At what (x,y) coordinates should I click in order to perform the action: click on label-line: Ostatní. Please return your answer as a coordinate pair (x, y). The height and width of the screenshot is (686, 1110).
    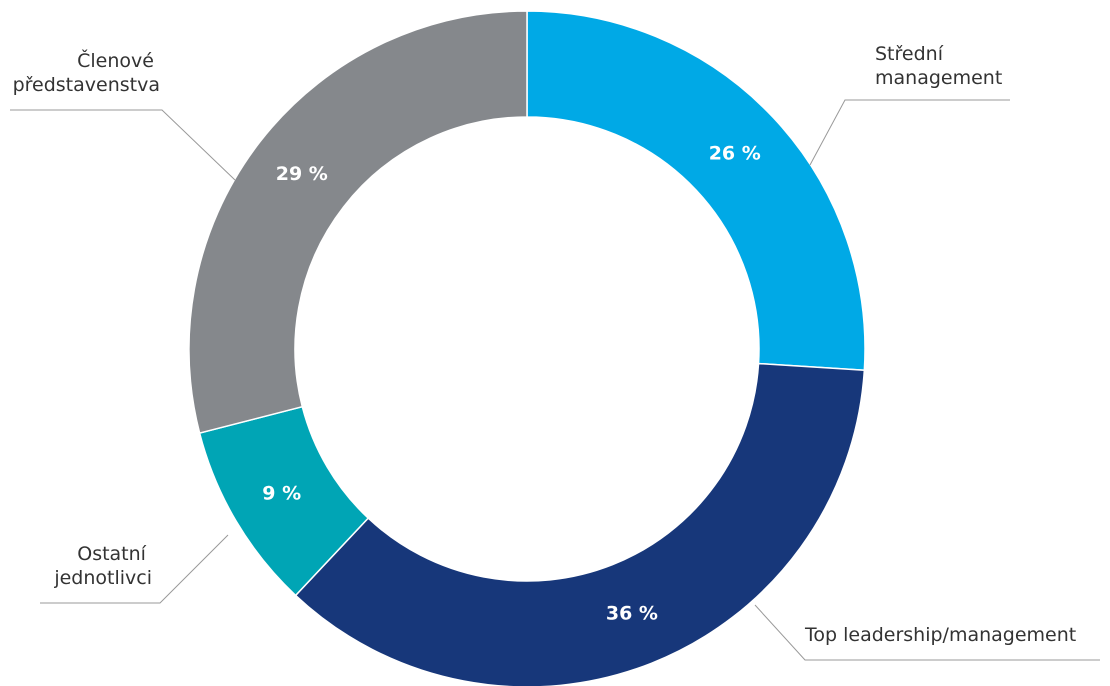
    Looking at the image, I should click on (114, 554).